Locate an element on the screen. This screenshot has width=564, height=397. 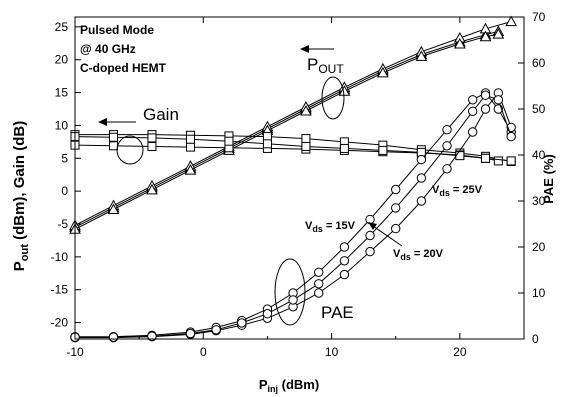
x-tick-label: -10 is located at coordinates (75, 352).